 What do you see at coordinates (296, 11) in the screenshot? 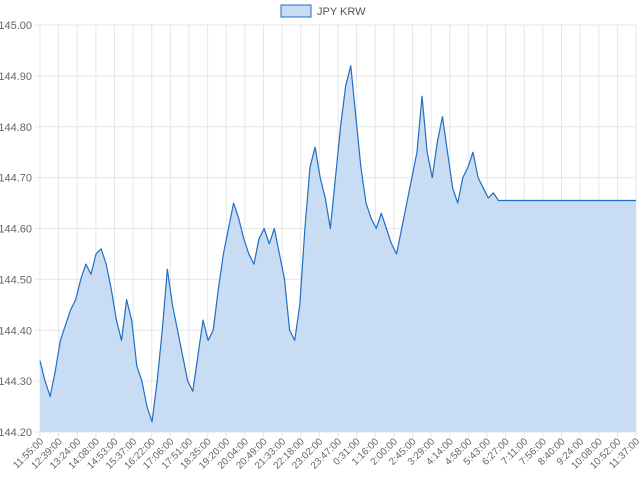
I see `legend-swatch` at bounding box center [296, 11].